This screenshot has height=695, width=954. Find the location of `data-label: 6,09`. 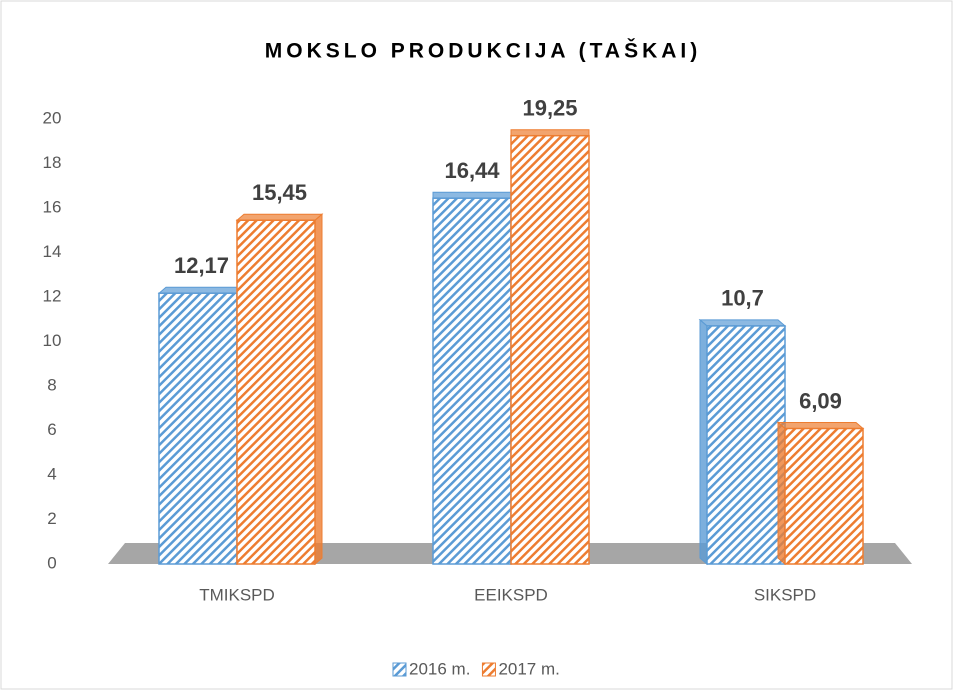

data-label: 6,09 is located at coordinates (820, 400).